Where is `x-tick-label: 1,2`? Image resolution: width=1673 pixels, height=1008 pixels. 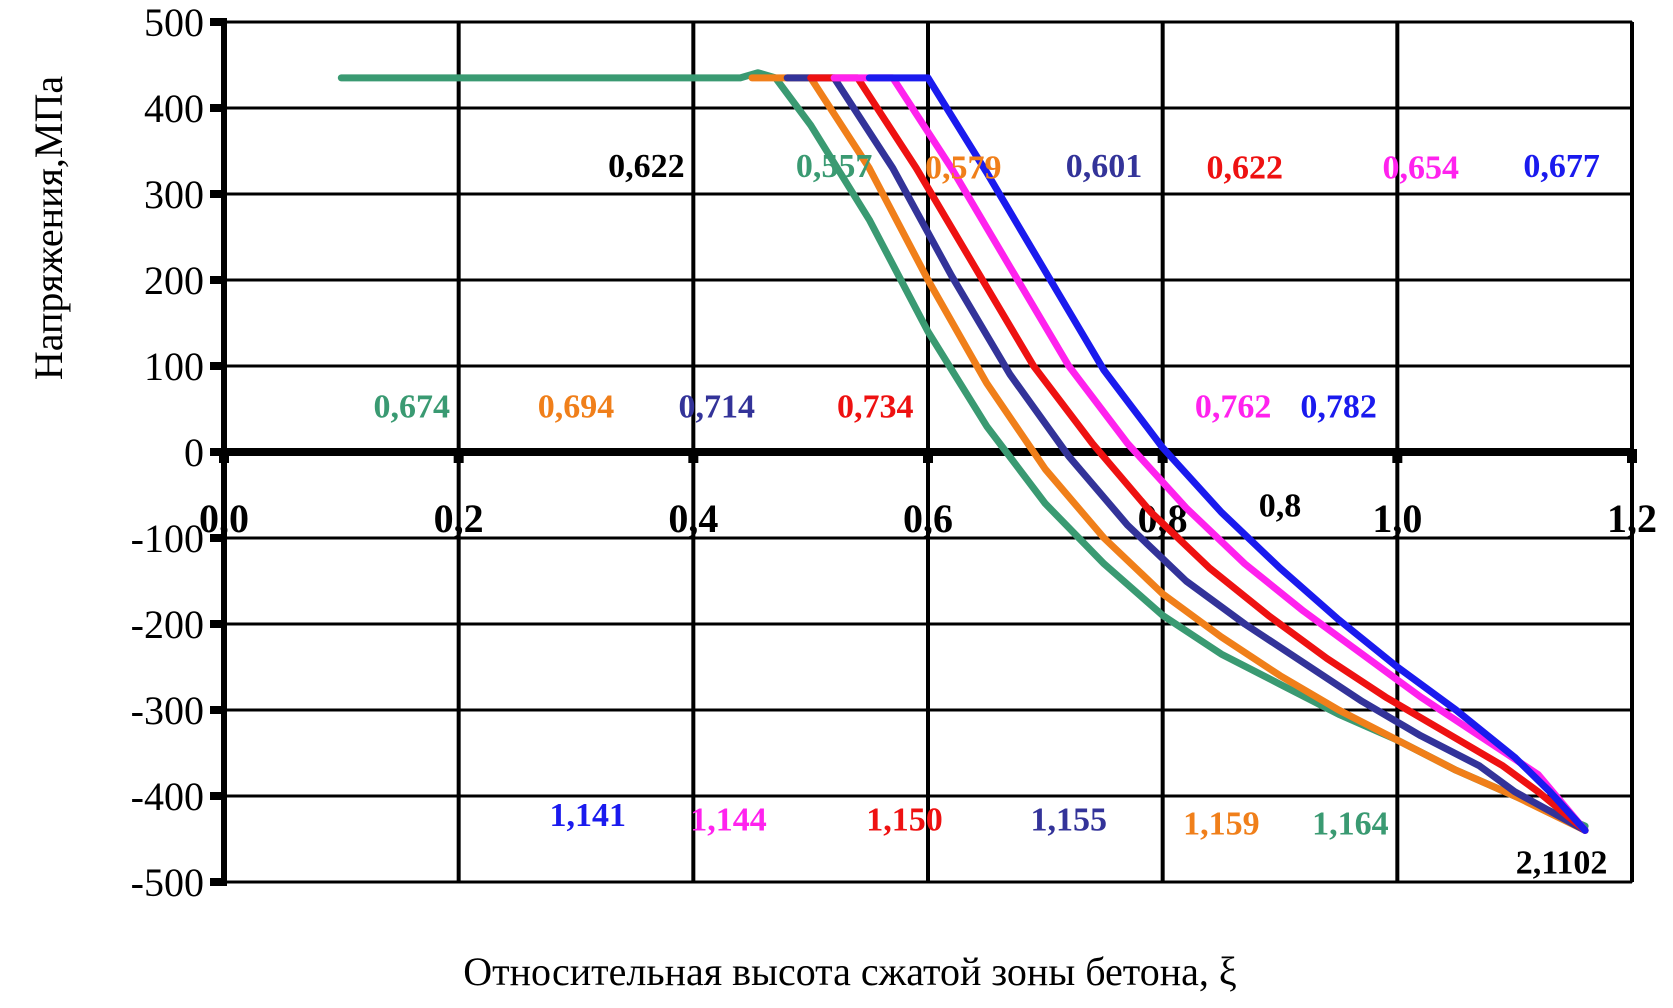 x-tick-label: 1,2 is located at coordinates (1632, 518).